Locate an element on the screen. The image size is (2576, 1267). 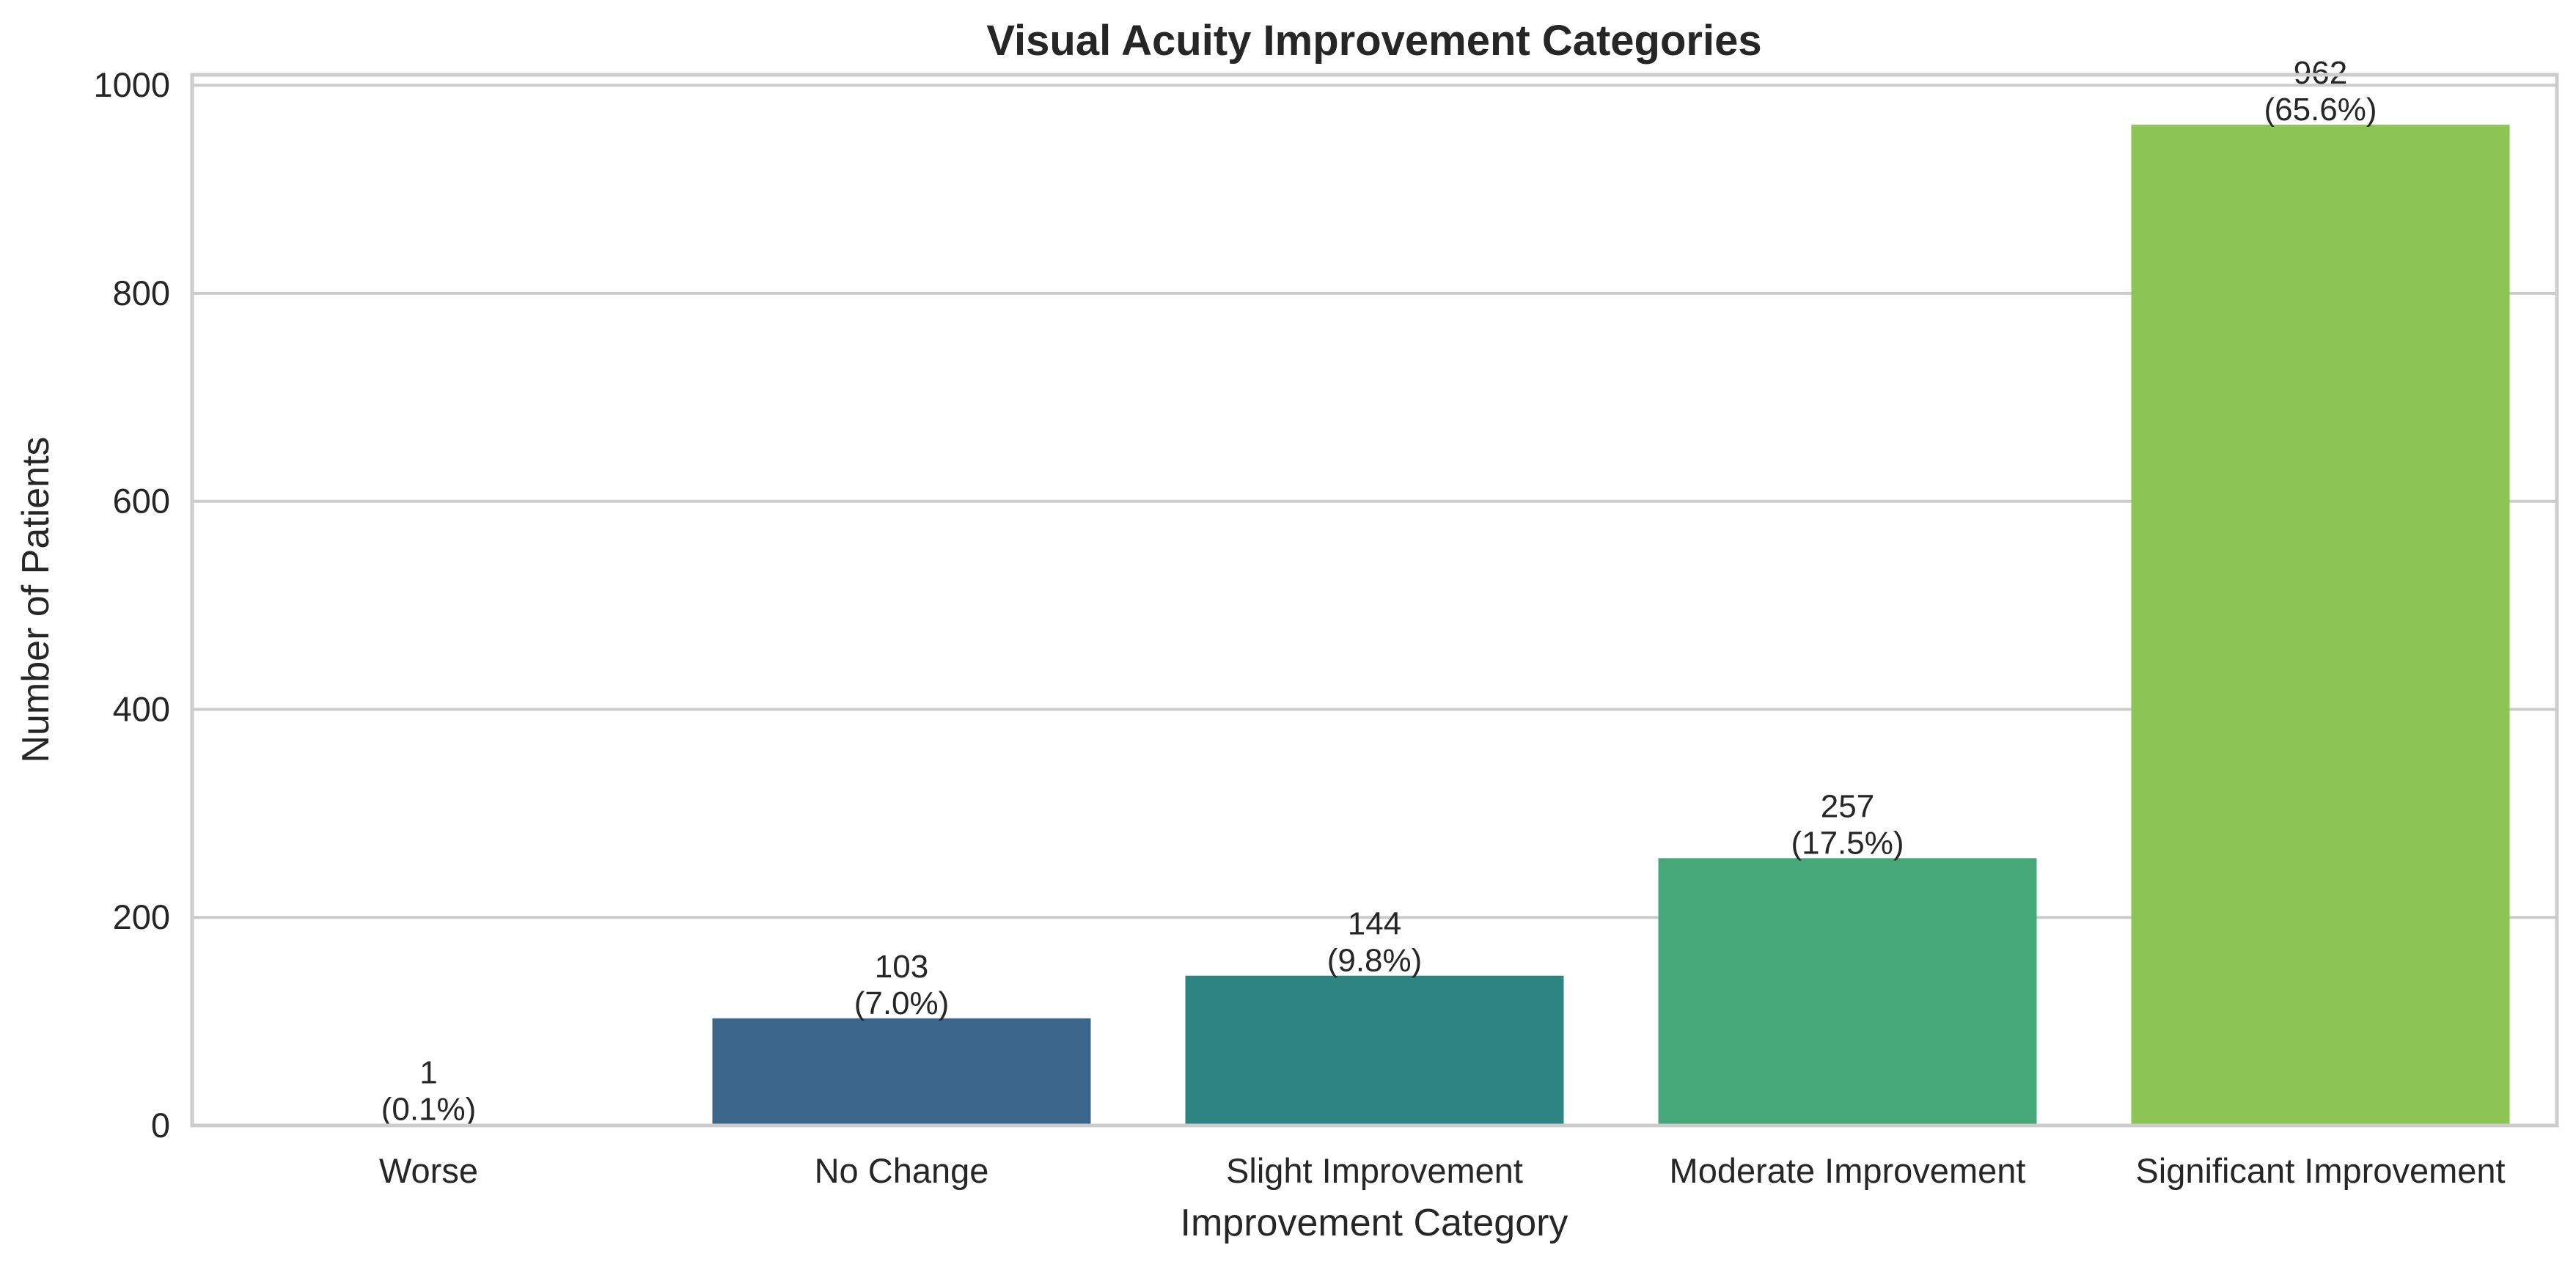
data-label-percent: (17.5%) is located at coordinates (1848, 843).